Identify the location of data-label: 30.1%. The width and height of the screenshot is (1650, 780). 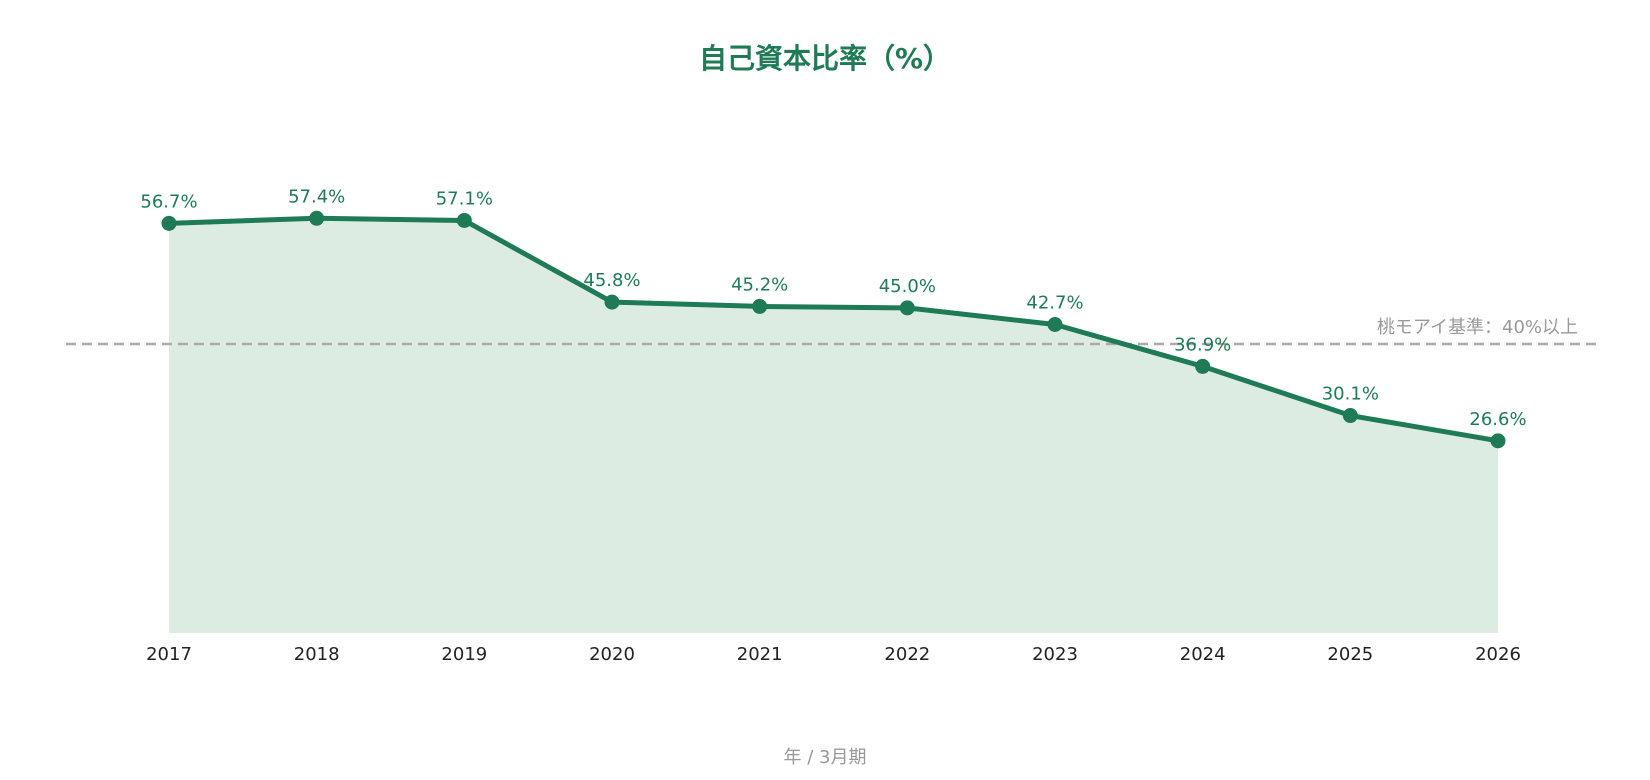
(1350, 394).